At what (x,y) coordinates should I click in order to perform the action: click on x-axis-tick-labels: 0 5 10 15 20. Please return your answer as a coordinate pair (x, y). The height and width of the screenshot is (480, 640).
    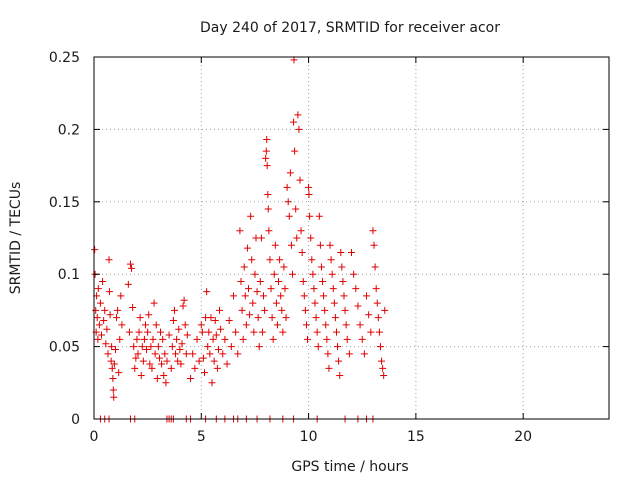
    Looking at the image, I should click on (311, 437).